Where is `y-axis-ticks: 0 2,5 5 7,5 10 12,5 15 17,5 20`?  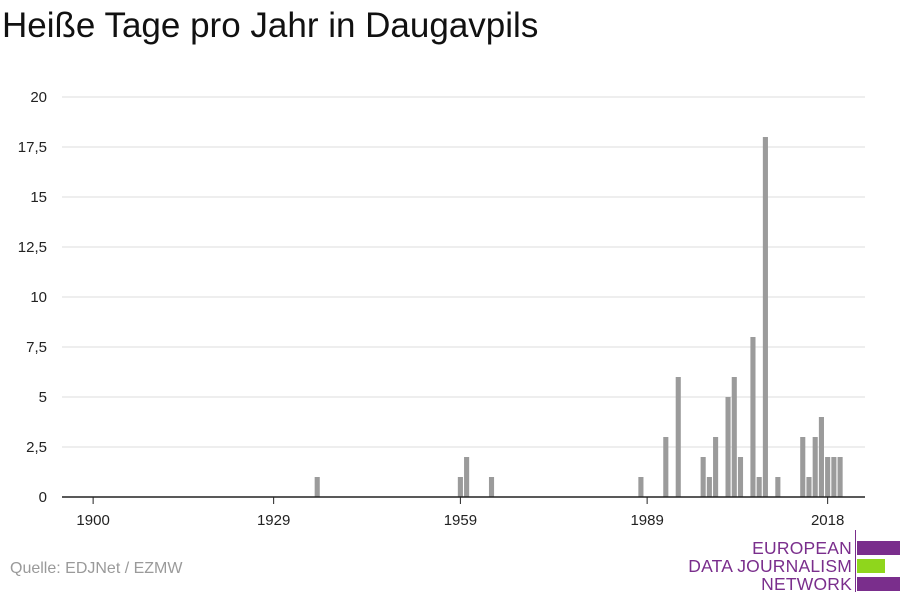
y-axis-ticks: 0 2,5 5 7,5 10 12,5 15 17,5 20 is located at coordinates (32, 297).